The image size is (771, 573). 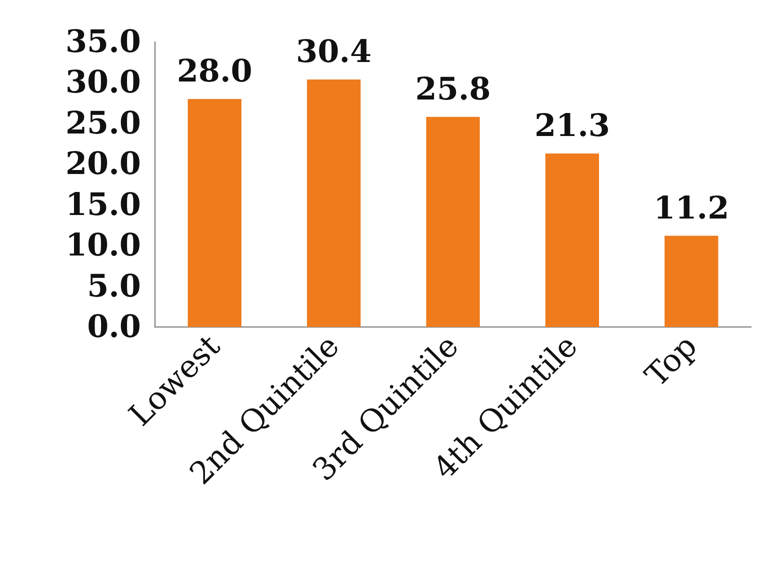 I want to click on data-label: 25.8, so click(x=453, y=89).